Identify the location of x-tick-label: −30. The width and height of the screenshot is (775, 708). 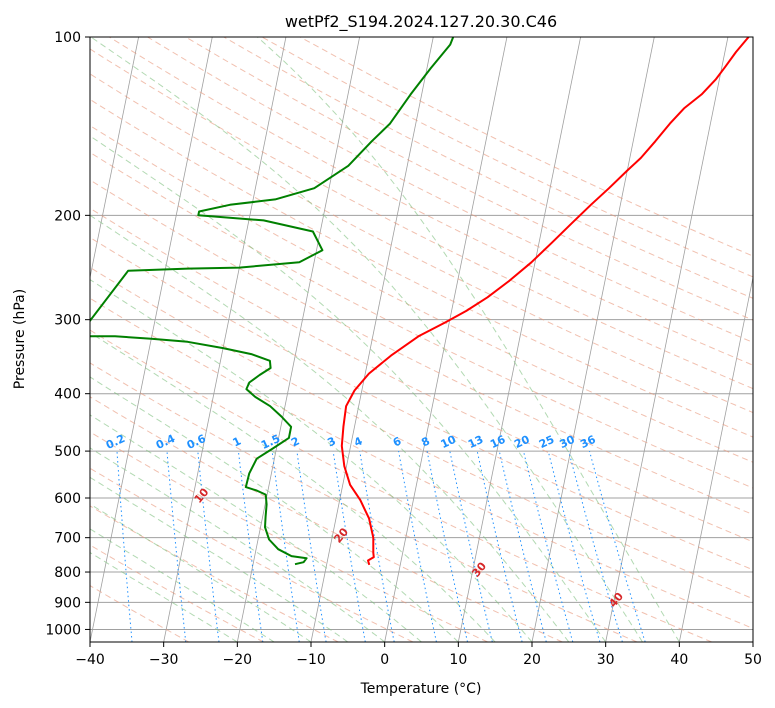
(164, 660).